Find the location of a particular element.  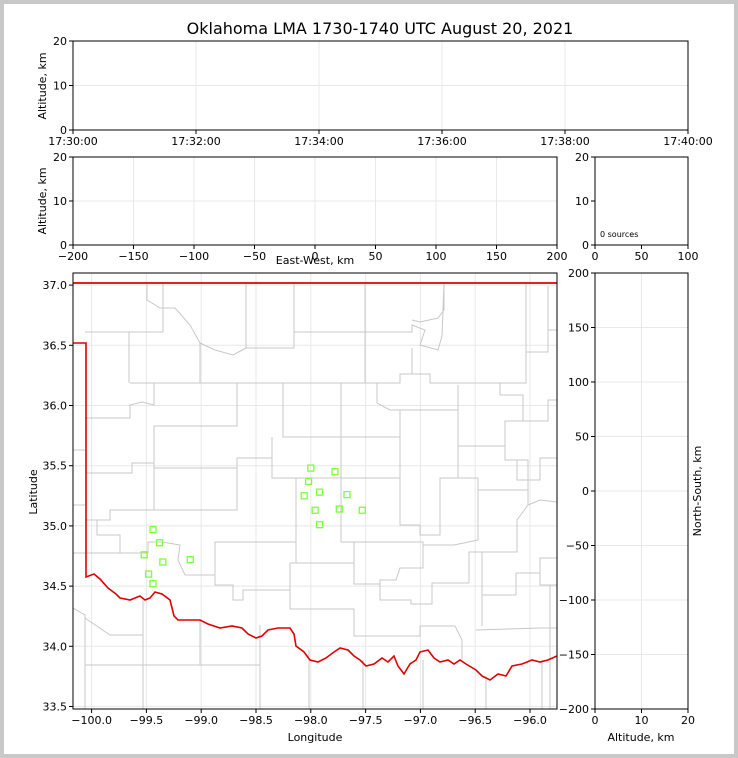

y-tick-label: 50 is located at coordinates (582, 437).